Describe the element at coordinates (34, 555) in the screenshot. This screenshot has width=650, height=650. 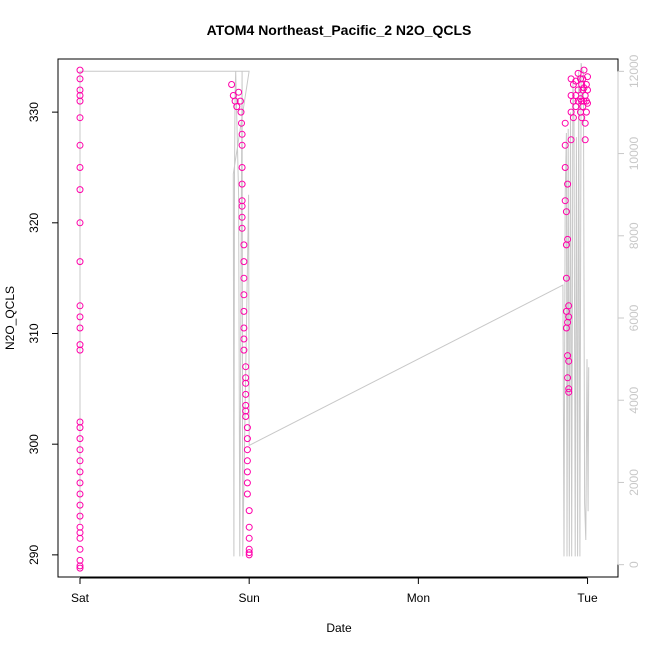
I see `y-tick-label: 290` at that location.